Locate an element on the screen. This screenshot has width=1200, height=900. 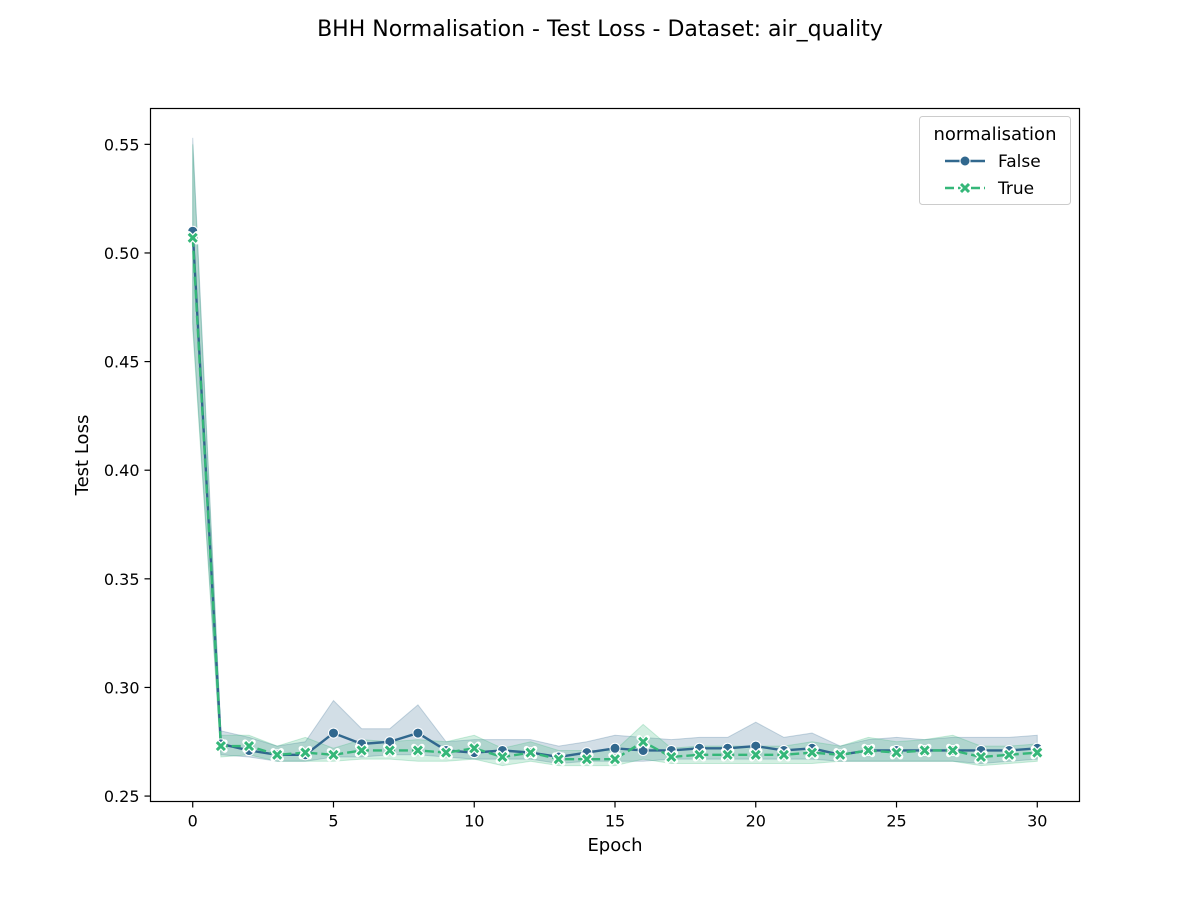
y-axis-label: Test Loss is located at coordinates (82, 456).